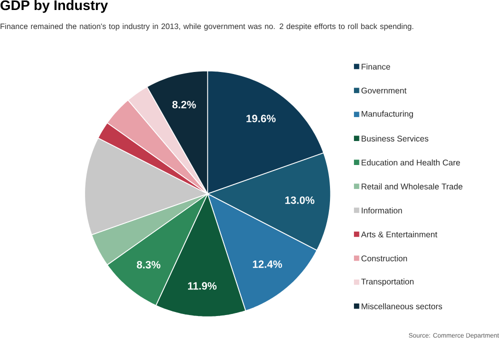  What do you see at coordinates (402, 306) in the screenshot?
I see `legend-label: Miscellaneous sectors` at bounding box center [402, 306].